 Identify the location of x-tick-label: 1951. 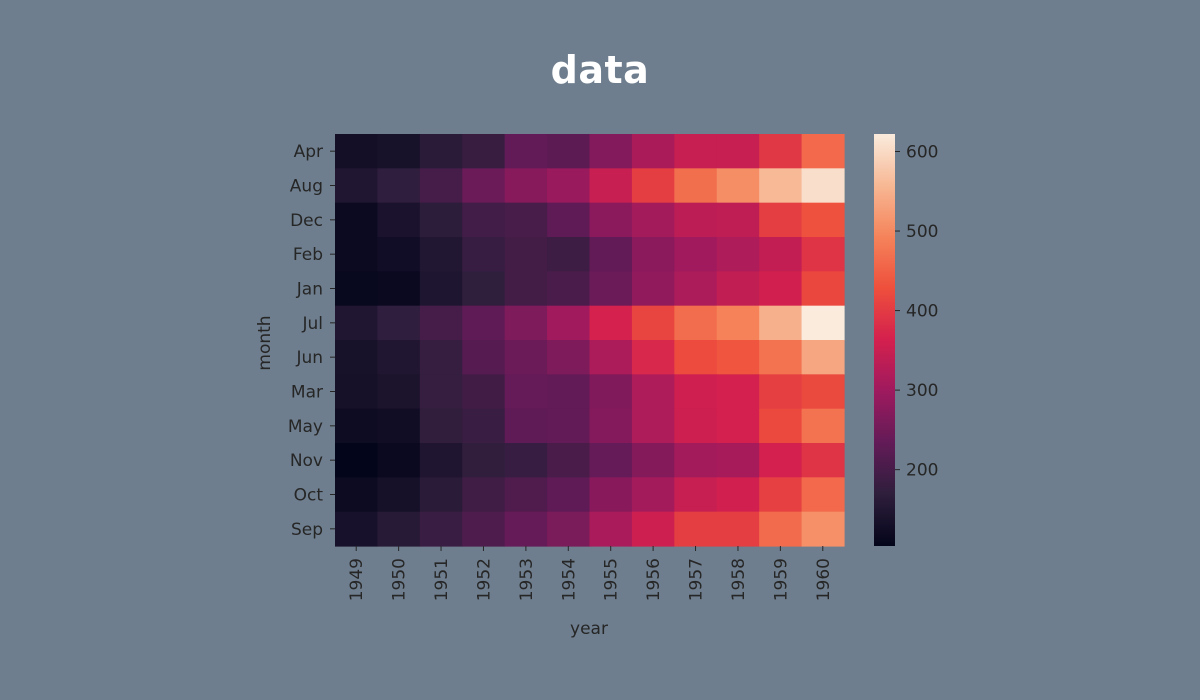
(442, 579).